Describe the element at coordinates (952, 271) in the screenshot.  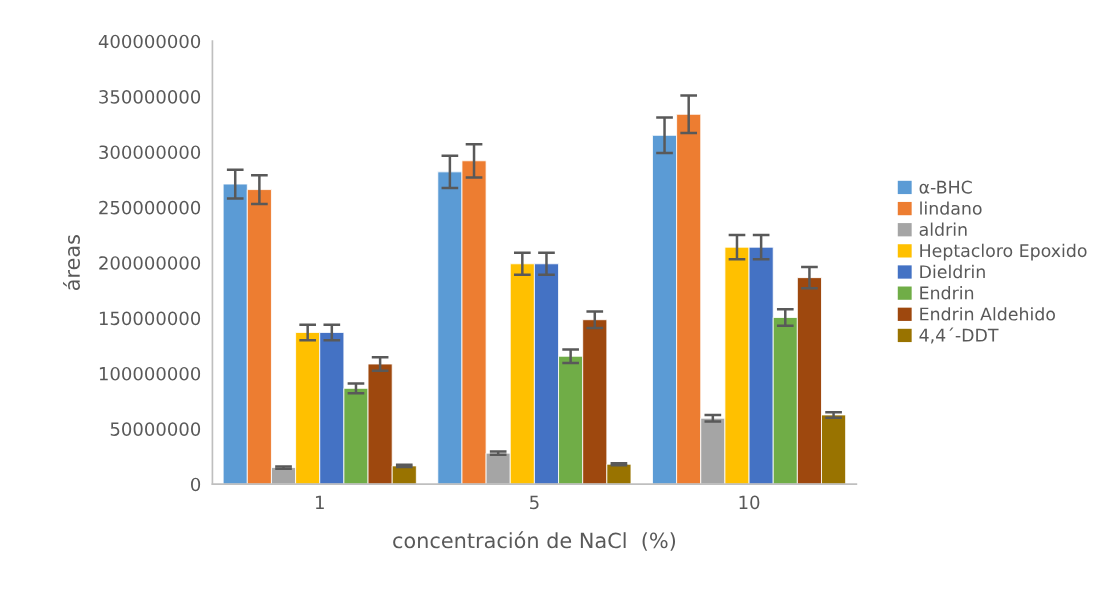
I see `legend-label: Dieldrin` at that location.